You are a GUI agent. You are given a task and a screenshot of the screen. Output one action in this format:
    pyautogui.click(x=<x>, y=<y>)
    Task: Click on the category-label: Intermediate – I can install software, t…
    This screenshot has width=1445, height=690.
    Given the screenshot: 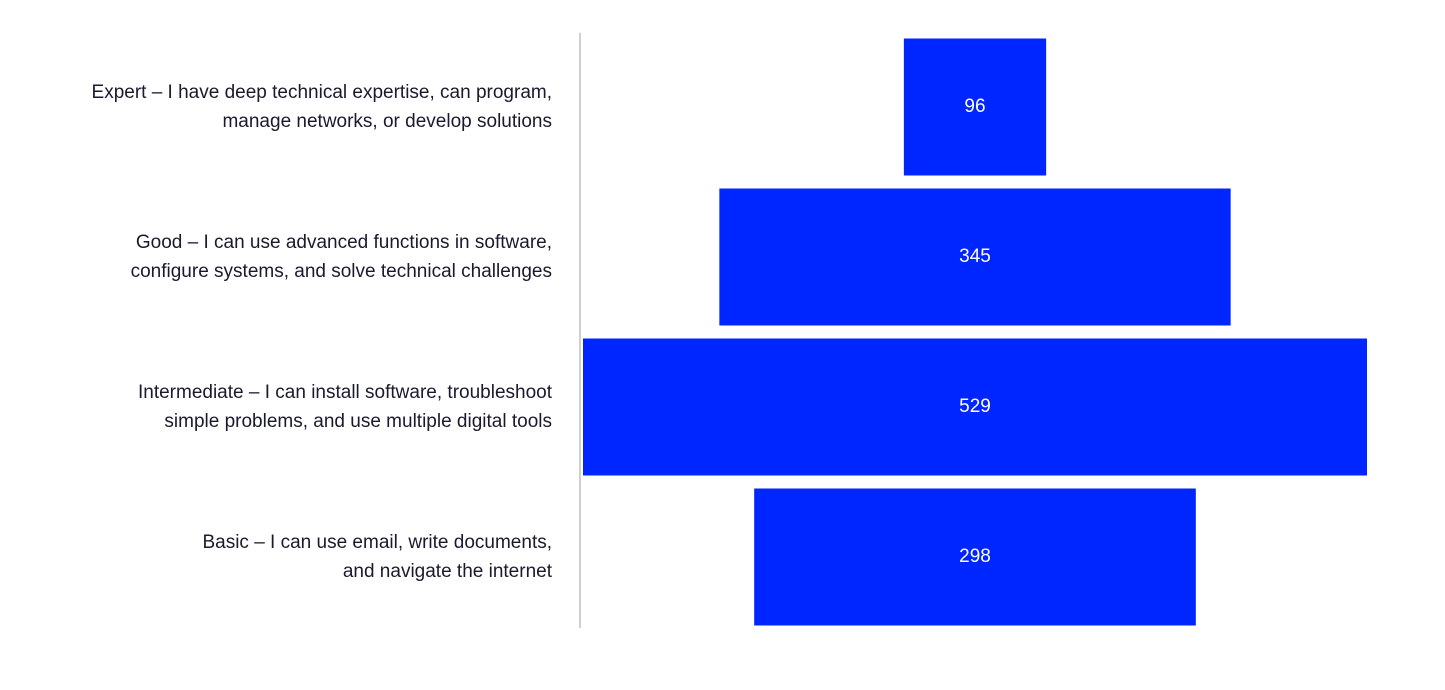 What is the action you would take?
    pyautogui.click(x=344, y=407)
    